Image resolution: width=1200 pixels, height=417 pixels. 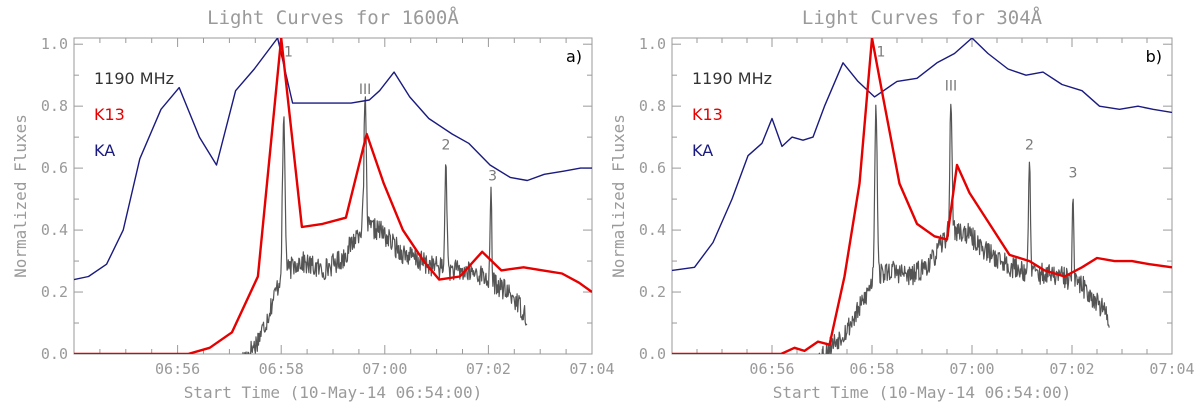 What do you see at coordinates (574, 56) in the screenshot?
I see `panel-label: a)` at bounding box center [574, 56].